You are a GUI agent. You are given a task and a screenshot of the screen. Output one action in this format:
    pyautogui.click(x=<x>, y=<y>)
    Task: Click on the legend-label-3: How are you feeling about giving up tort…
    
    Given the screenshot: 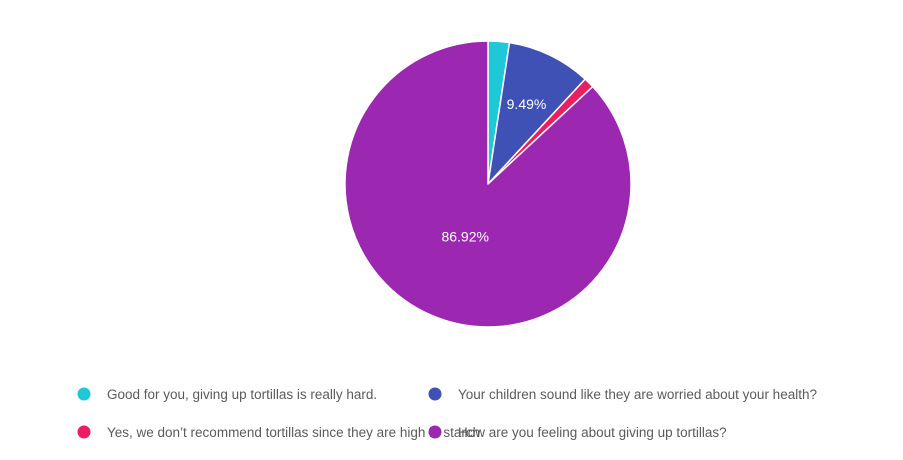 What is the action you would take?
    pyautogui.click(x=592, y=432)
    